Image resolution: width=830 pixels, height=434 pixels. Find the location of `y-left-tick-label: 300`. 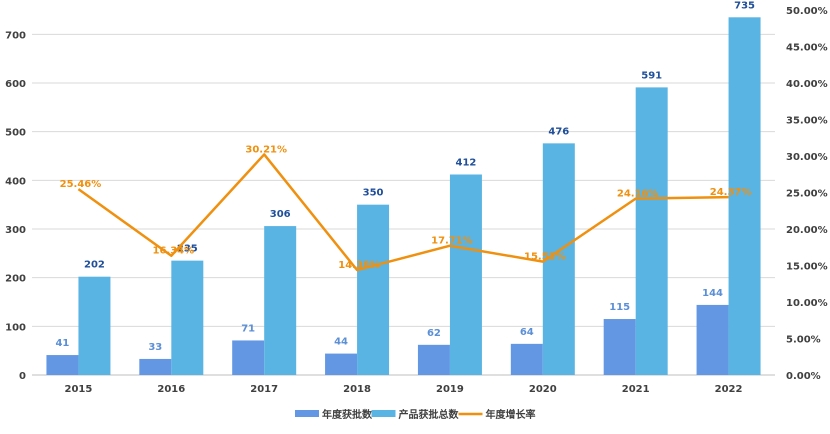

y-left-tick-label: 300 is located at coordinates (15, 230).